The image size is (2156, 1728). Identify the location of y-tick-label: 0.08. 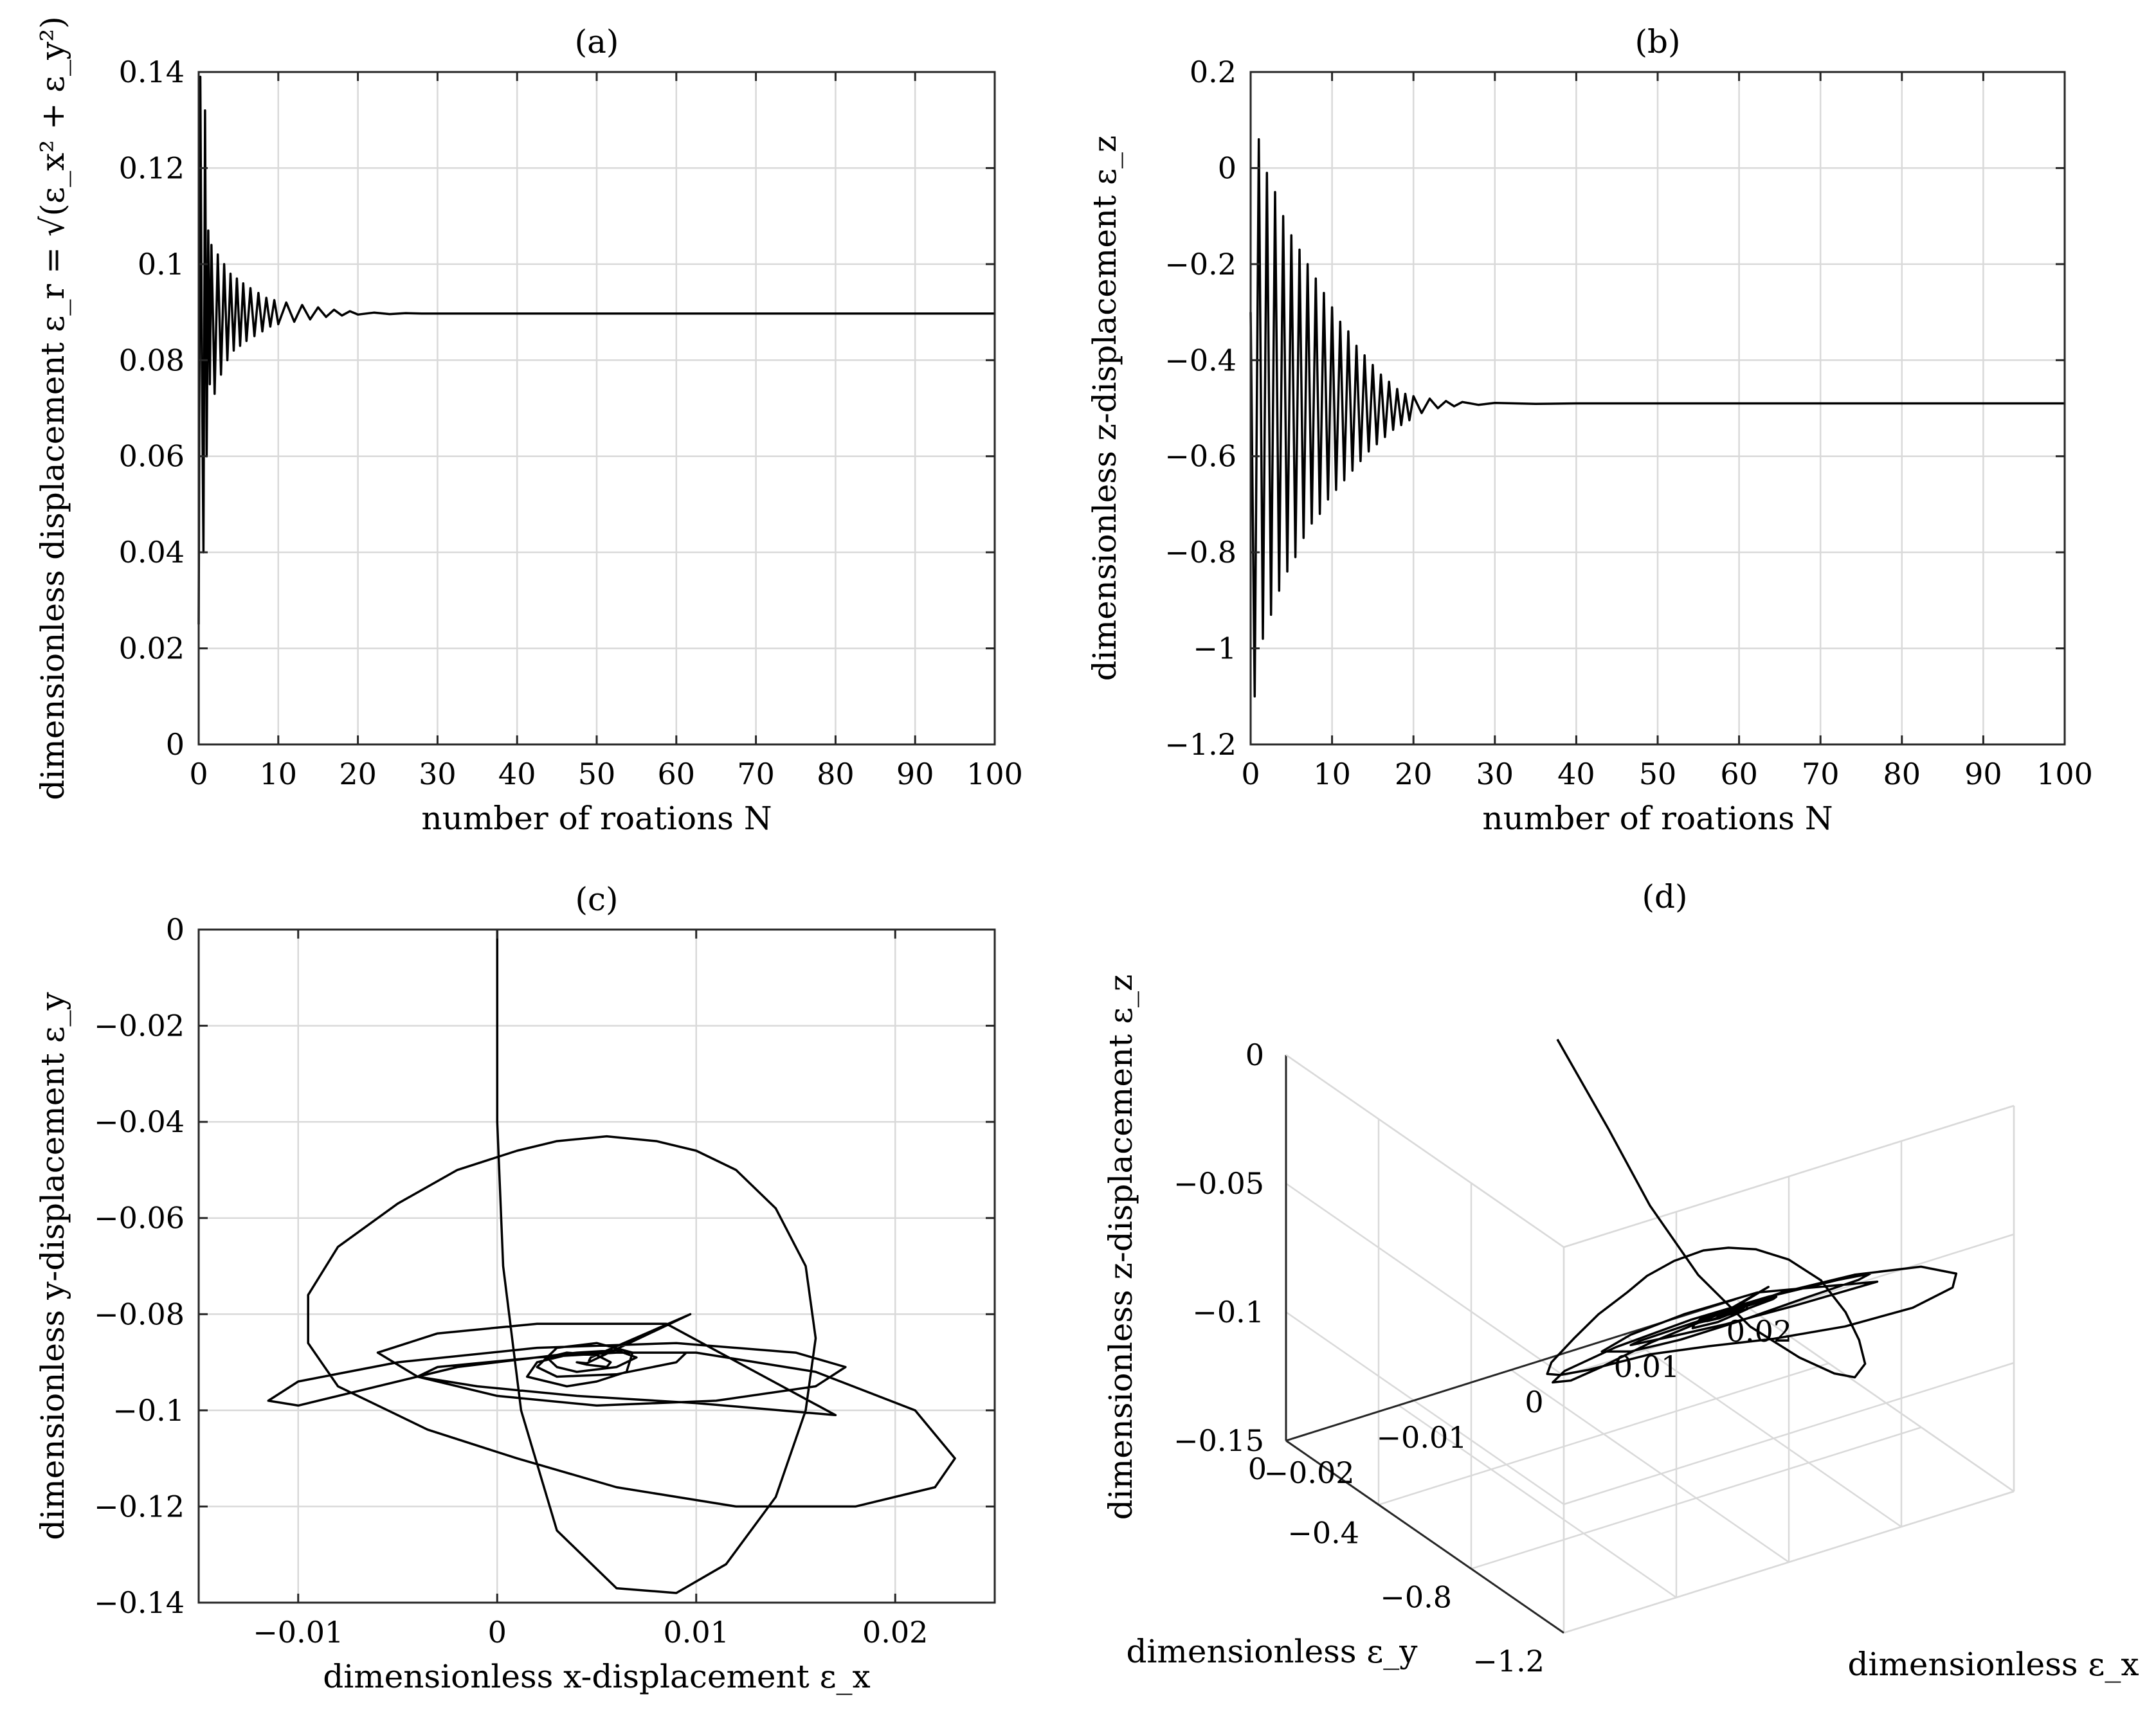
(152, 360).